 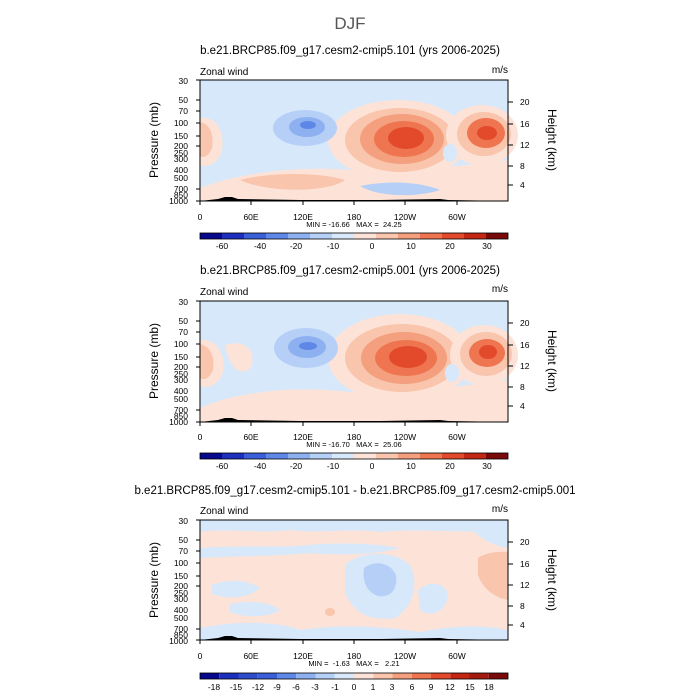 I want to click on panel-3-height-tick-3: 8, so click(x=522, y=606).